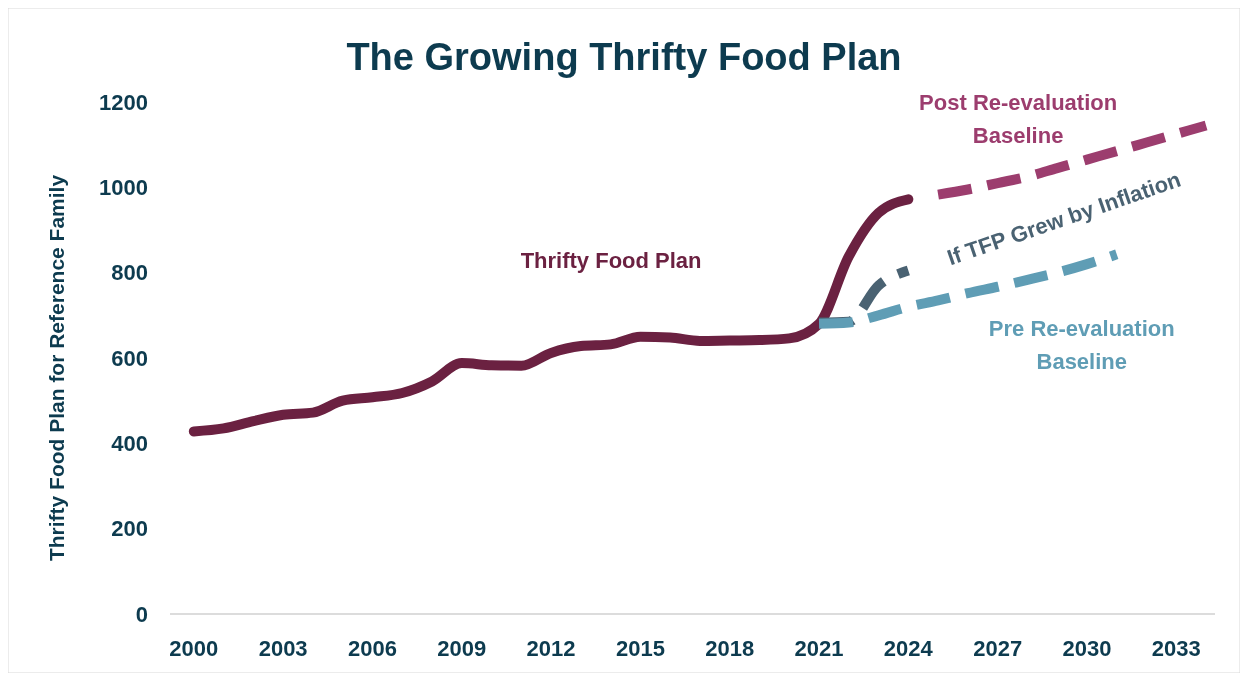  I want to click on x-tick-label: 2030, so click(1087, 648).